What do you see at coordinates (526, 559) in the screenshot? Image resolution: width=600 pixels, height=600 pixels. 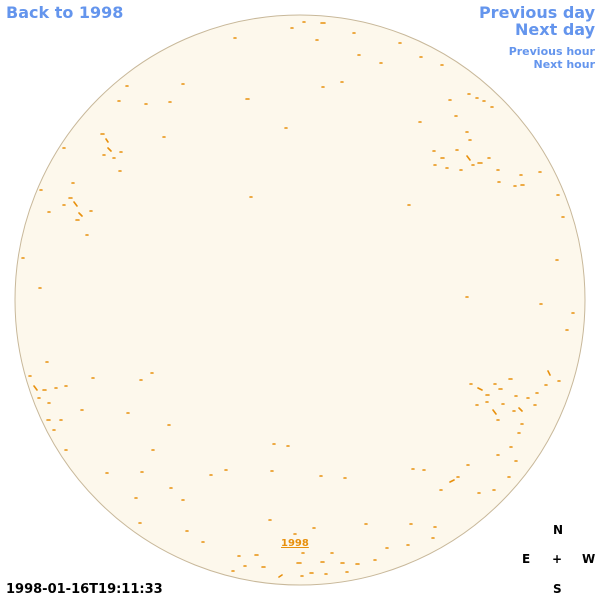 I see `compass-east: E` at bounding box center [526, 559].